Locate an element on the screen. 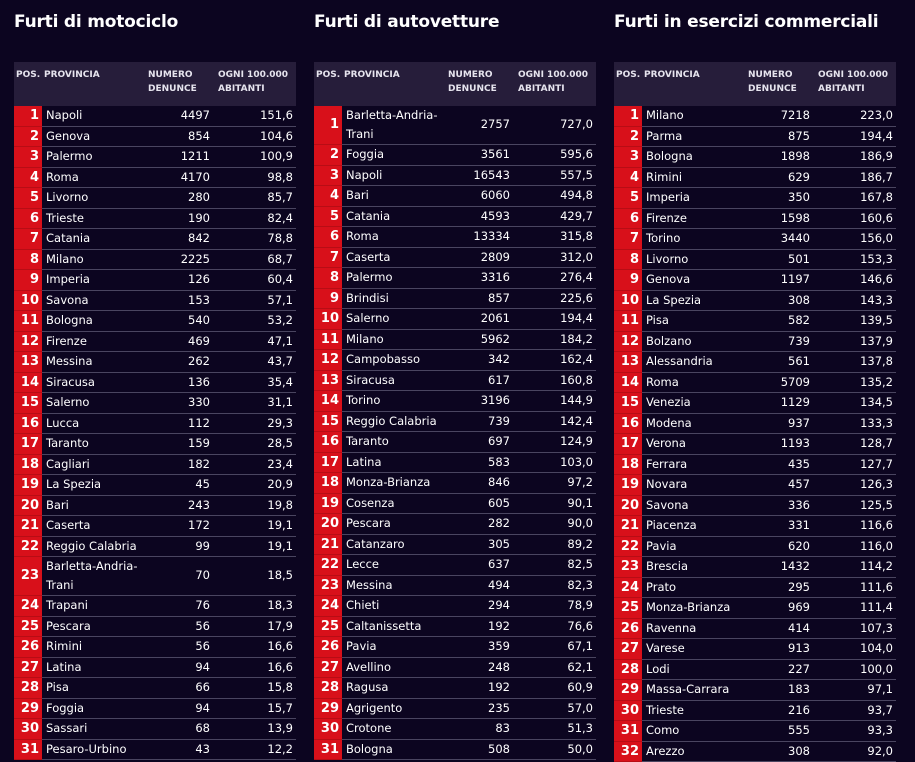 The width and height of the screenshot is (915, 762). provincia-cell: Agrigento is located at coordinates (394, 708).